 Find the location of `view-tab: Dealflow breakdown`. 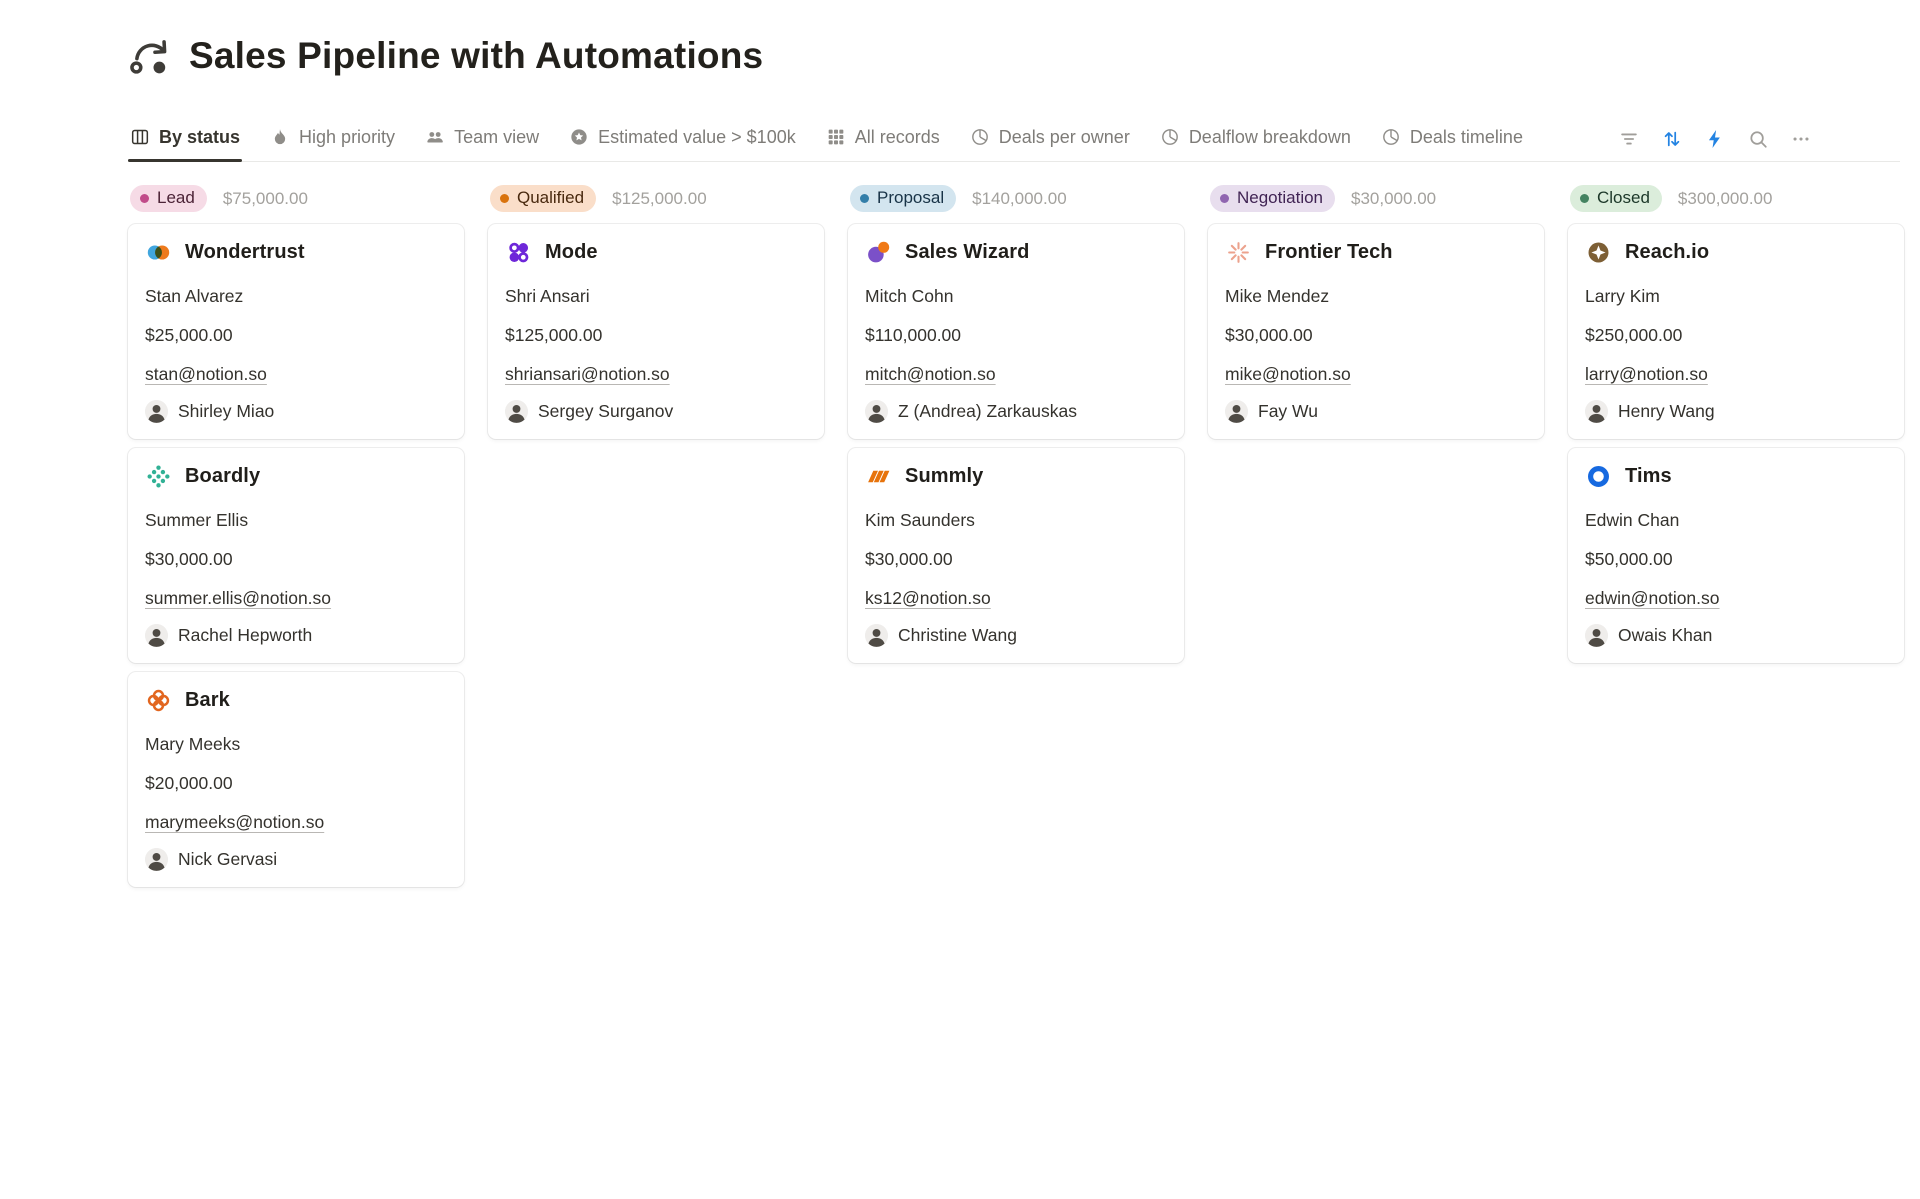

view-tab: Dealflow breakdown is located at coordinates (1255, 139).